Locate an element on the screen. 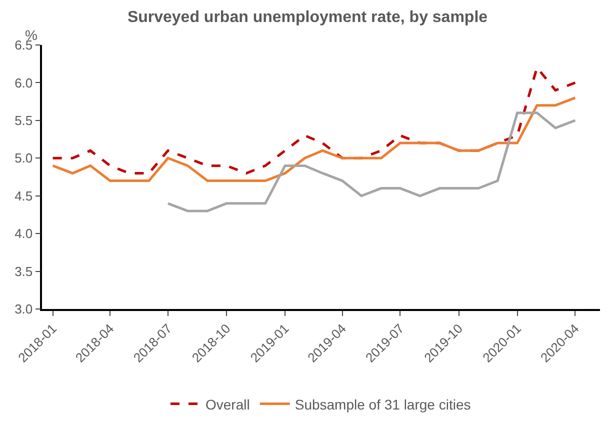 Image resolution: width=615 pixels, height=432 pixels. y-tick-label: 5.0 is located at coordinates (23, 158).